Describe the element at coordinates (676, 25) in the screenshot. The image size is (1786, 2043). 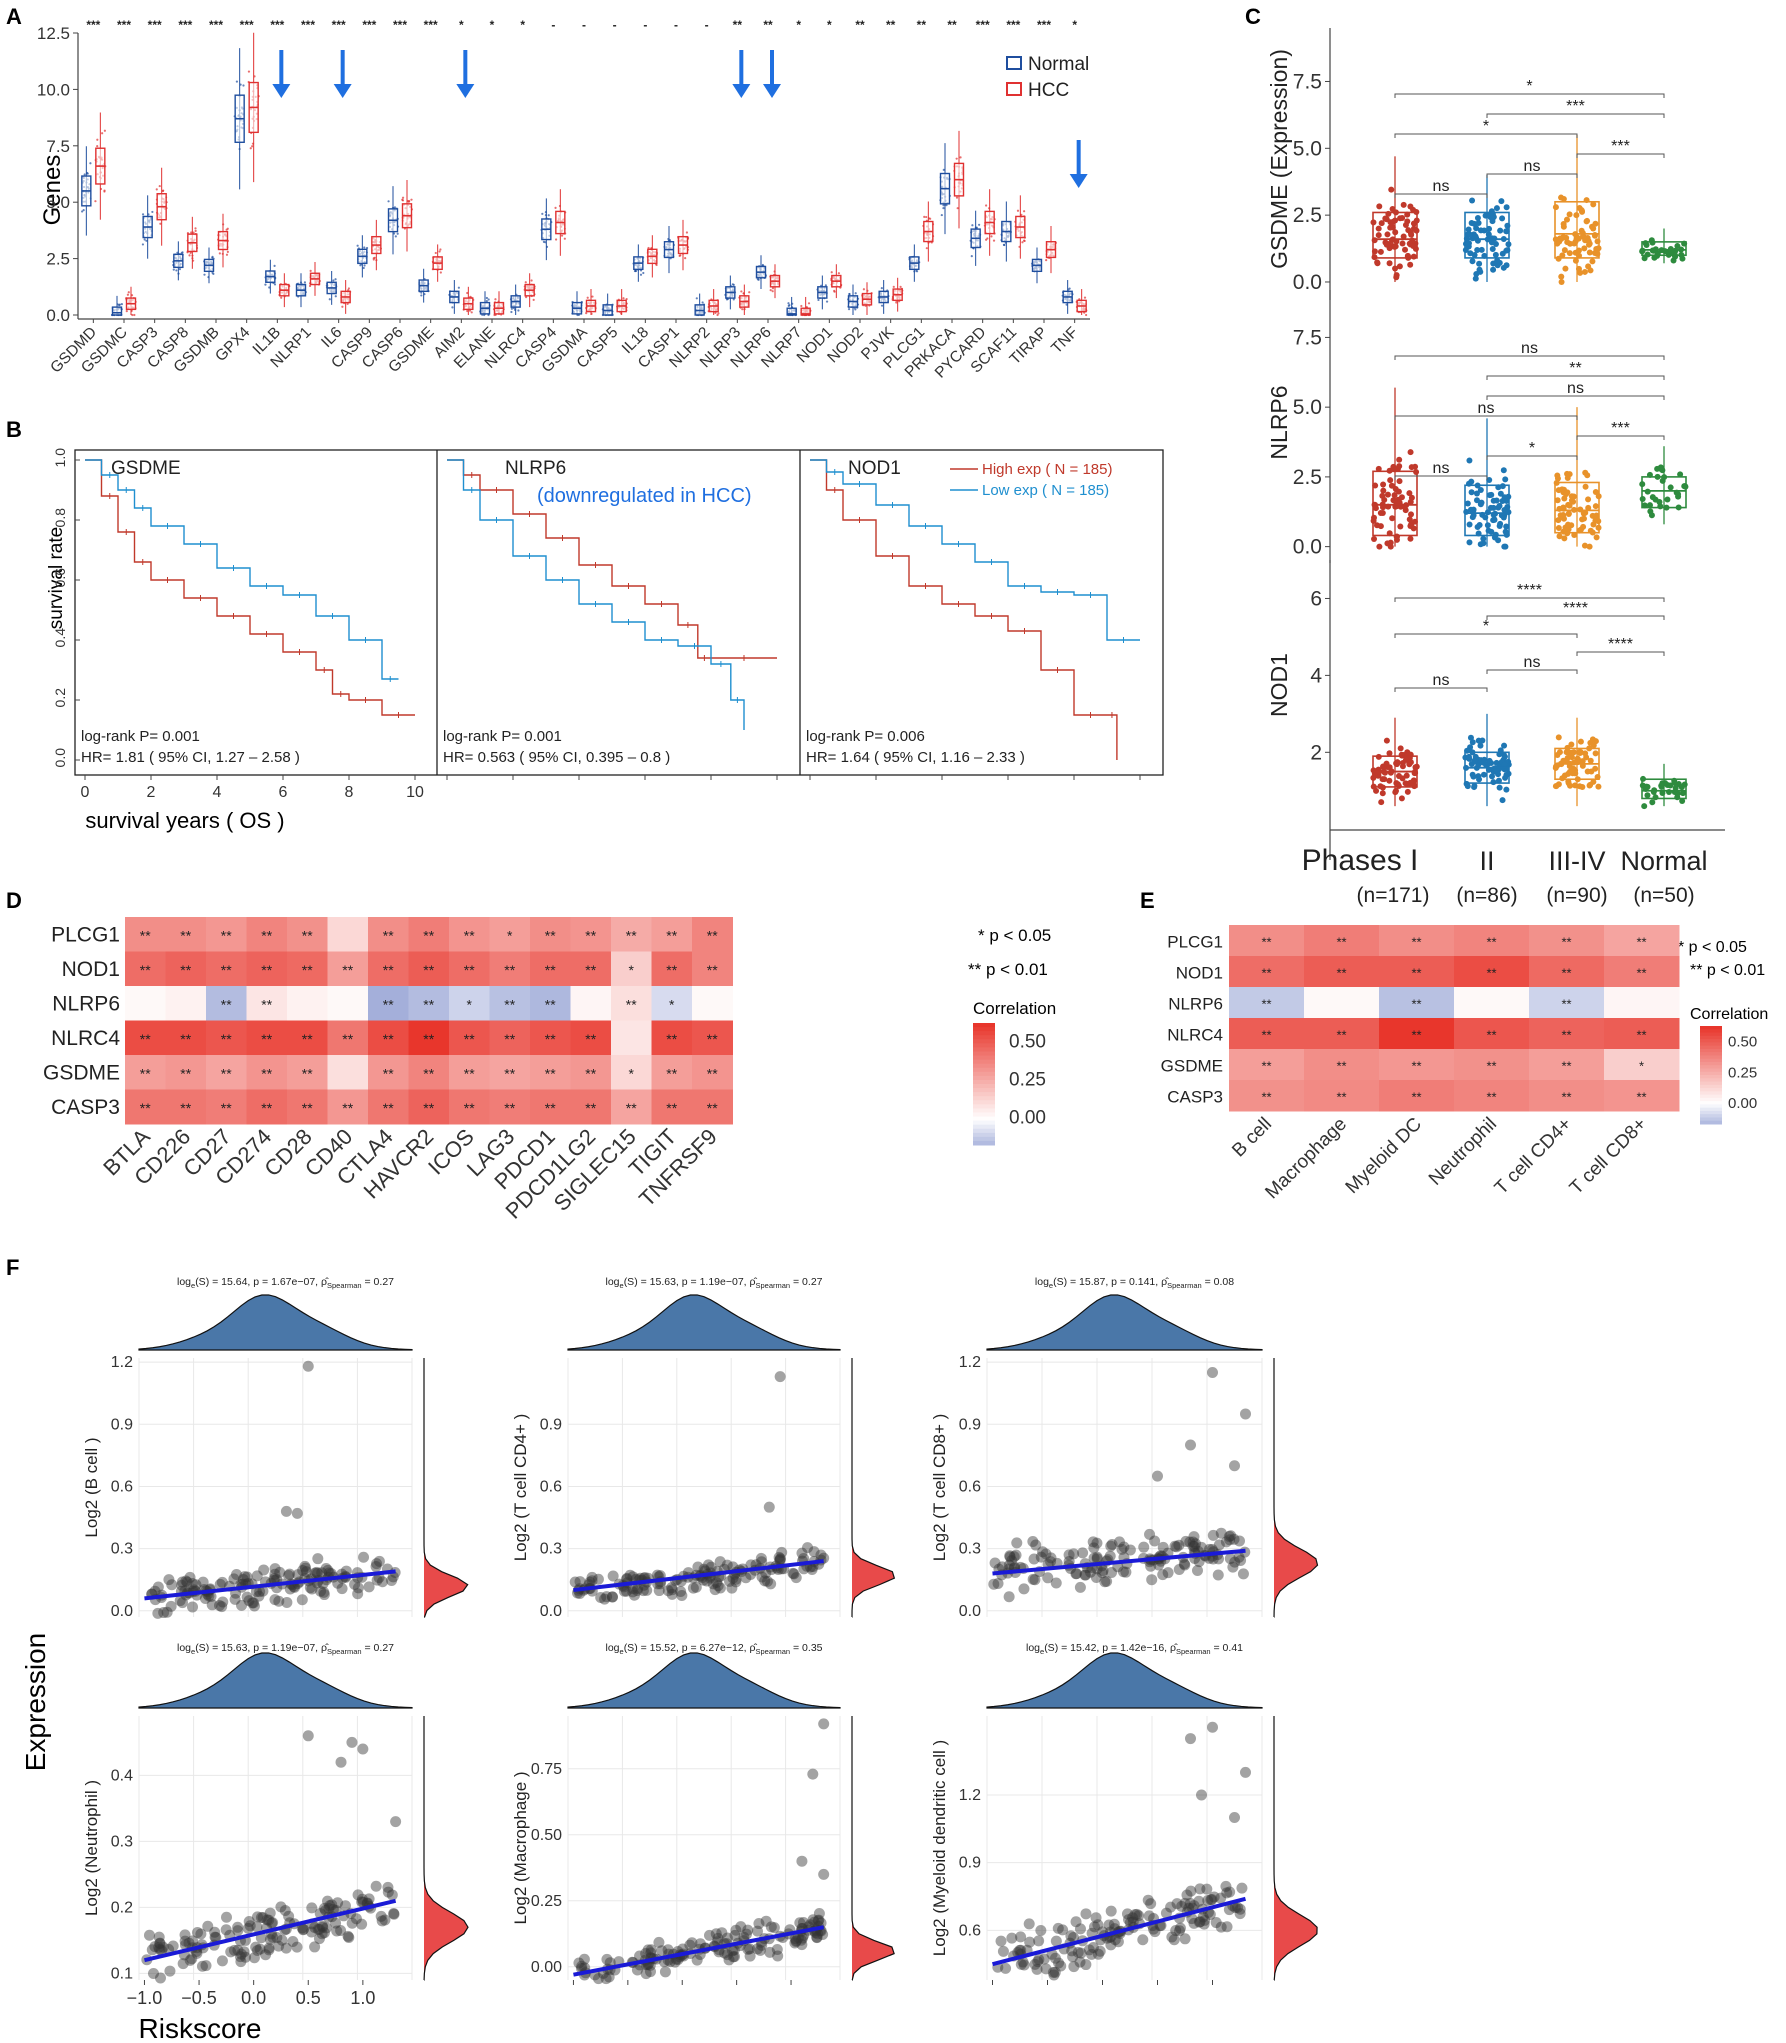
I see `panel-a-significance: -` at that location.